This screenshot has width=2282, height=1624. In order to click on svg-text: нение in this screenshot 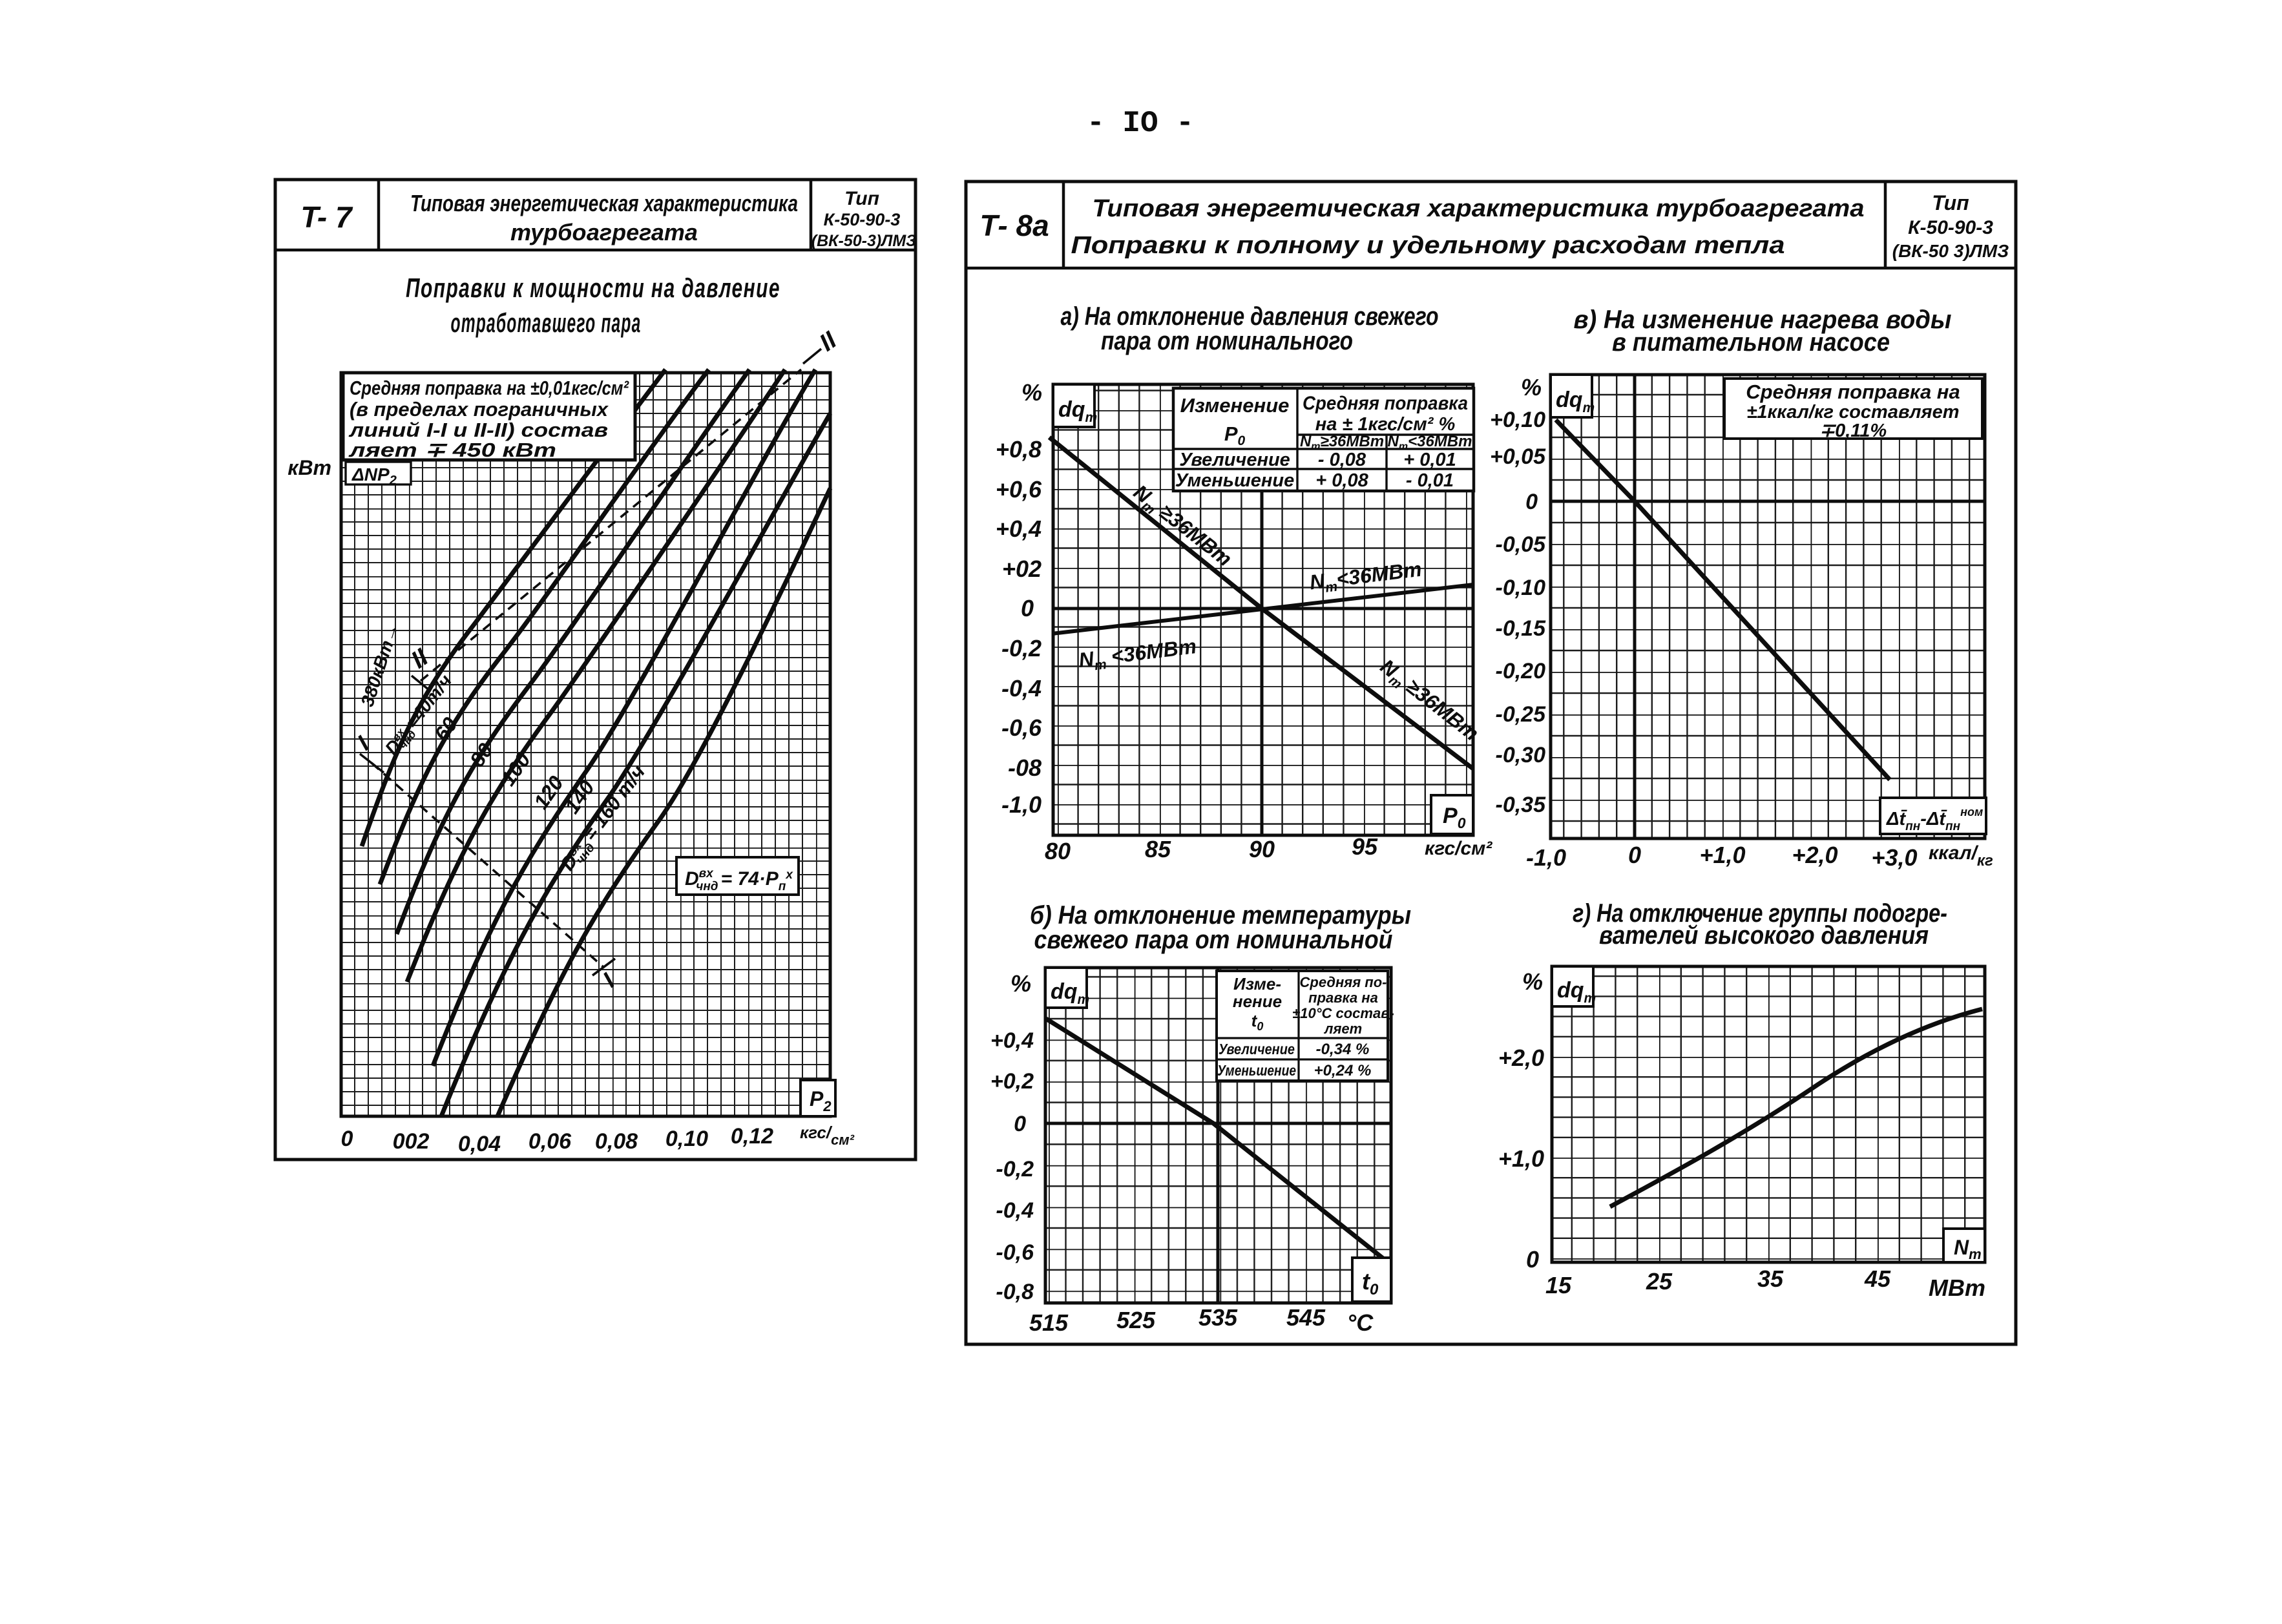, I will do `click(1257, 1001)`.